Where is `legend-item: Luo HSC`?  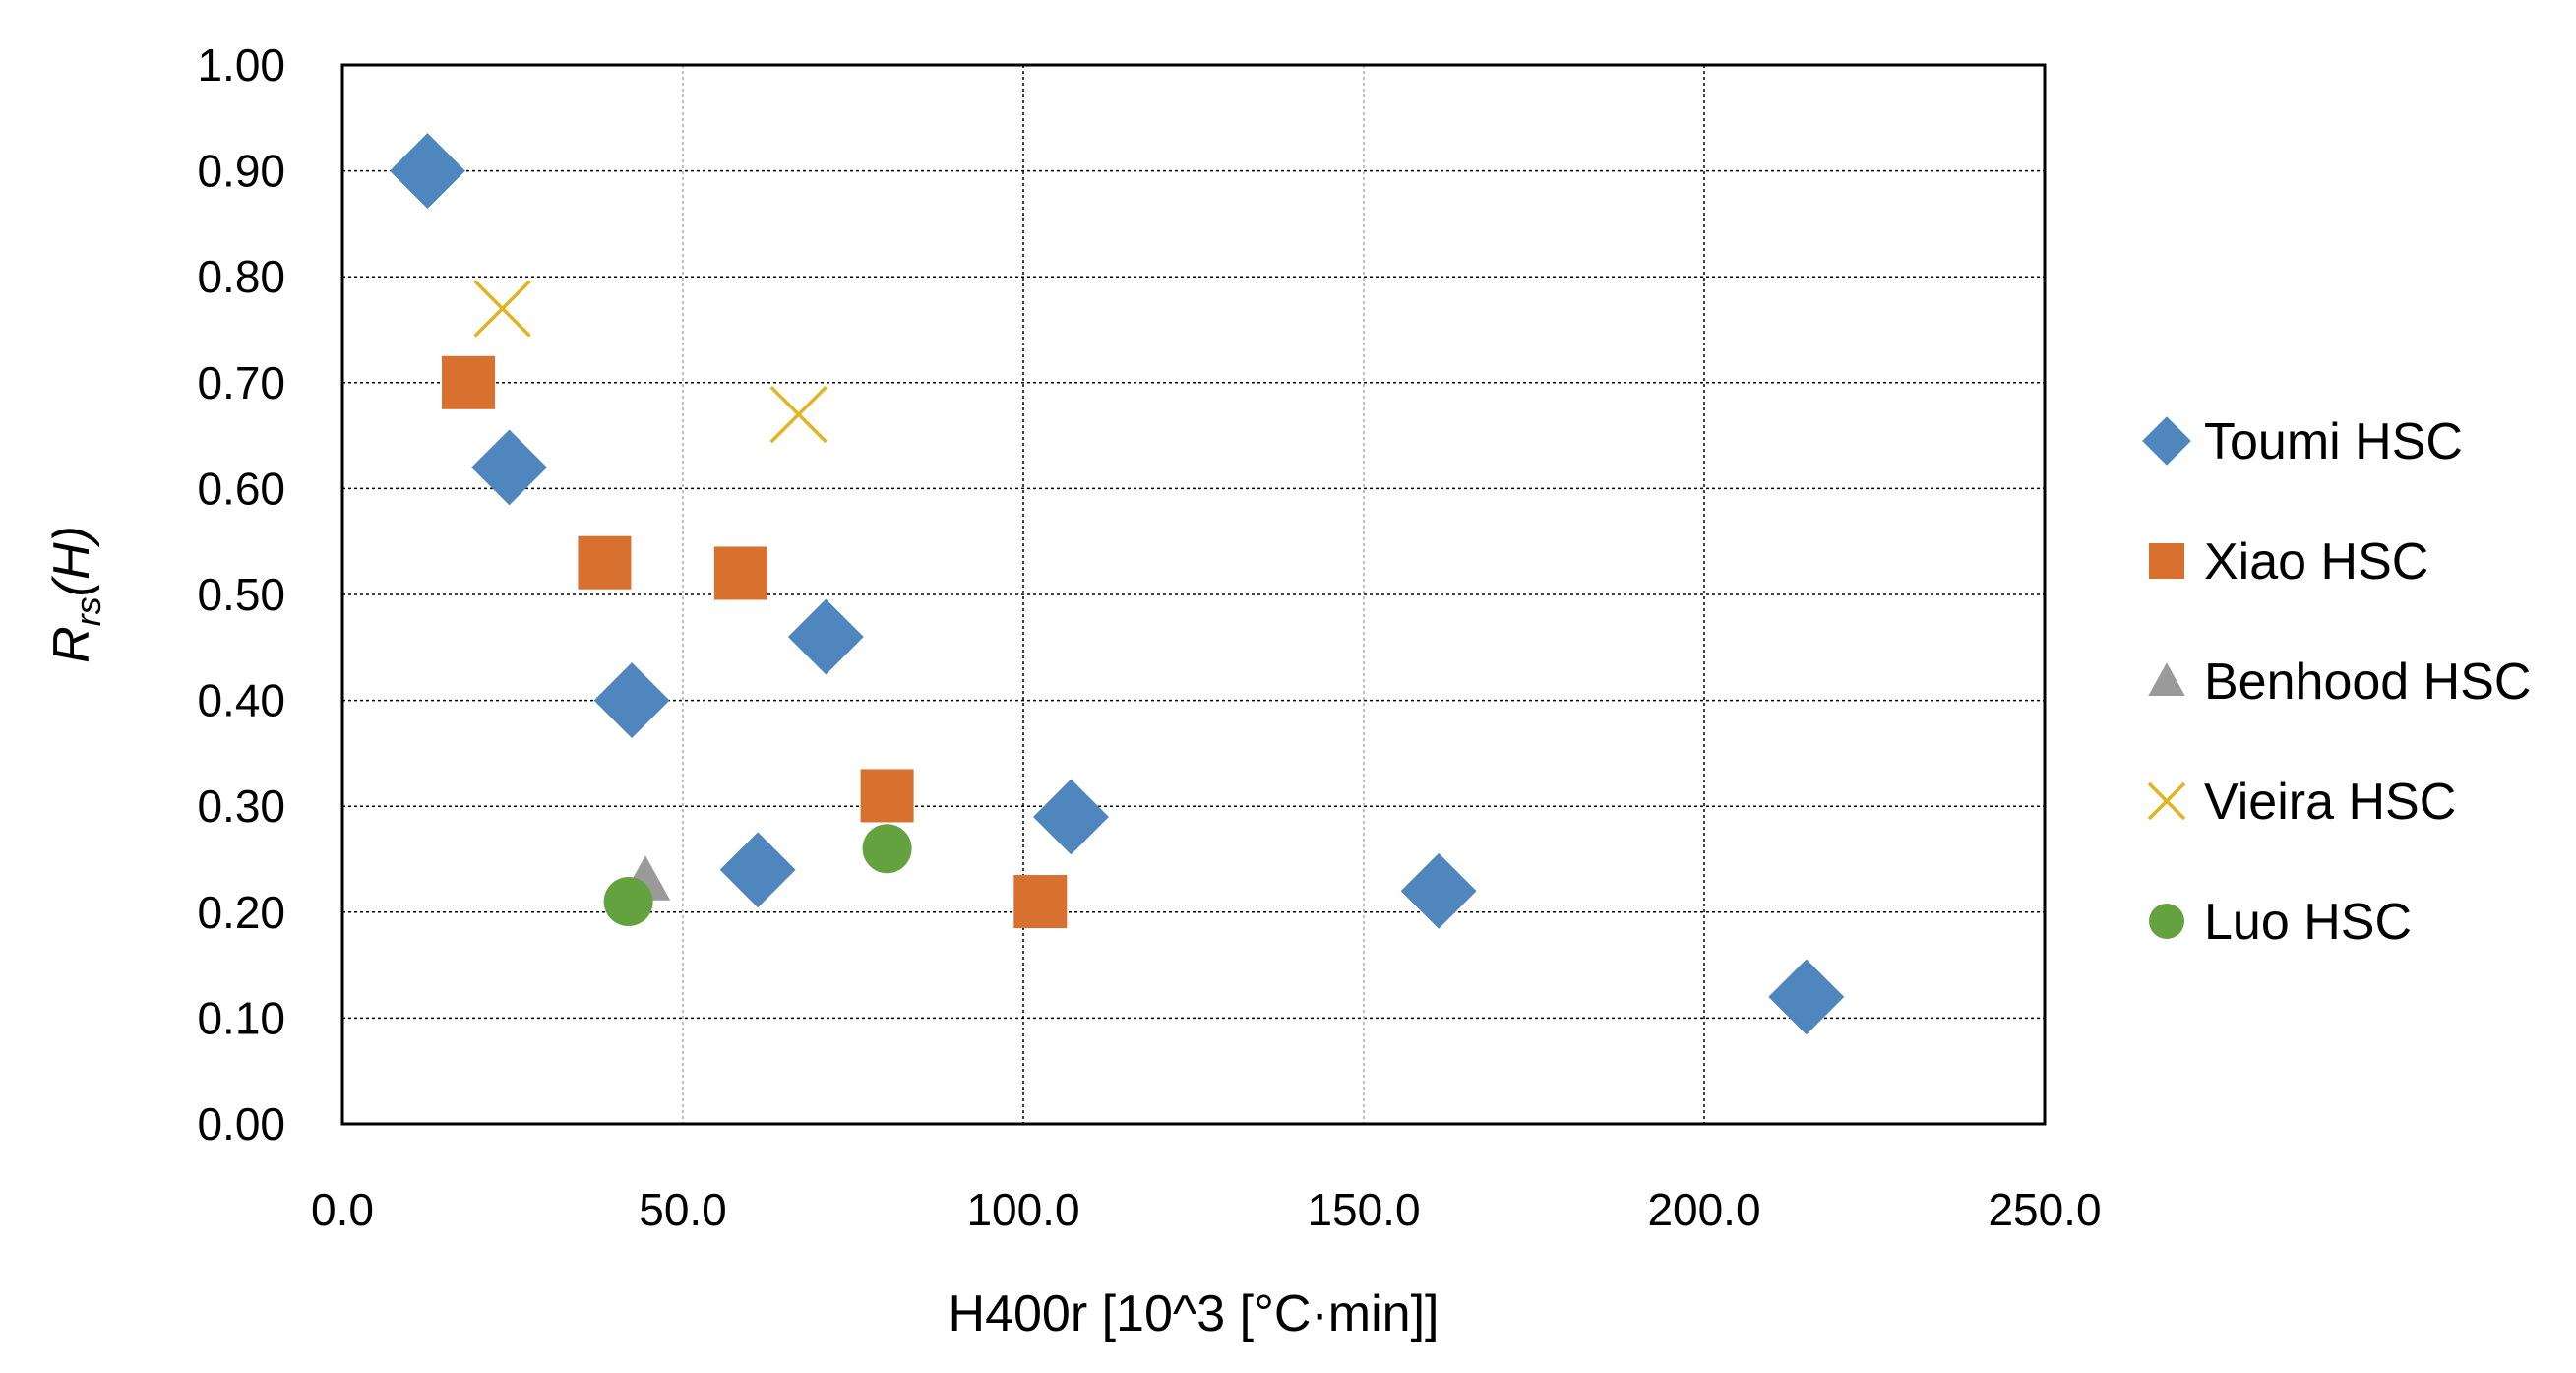 legend-item: Luo HSC is located at coordinates (2280, 923).